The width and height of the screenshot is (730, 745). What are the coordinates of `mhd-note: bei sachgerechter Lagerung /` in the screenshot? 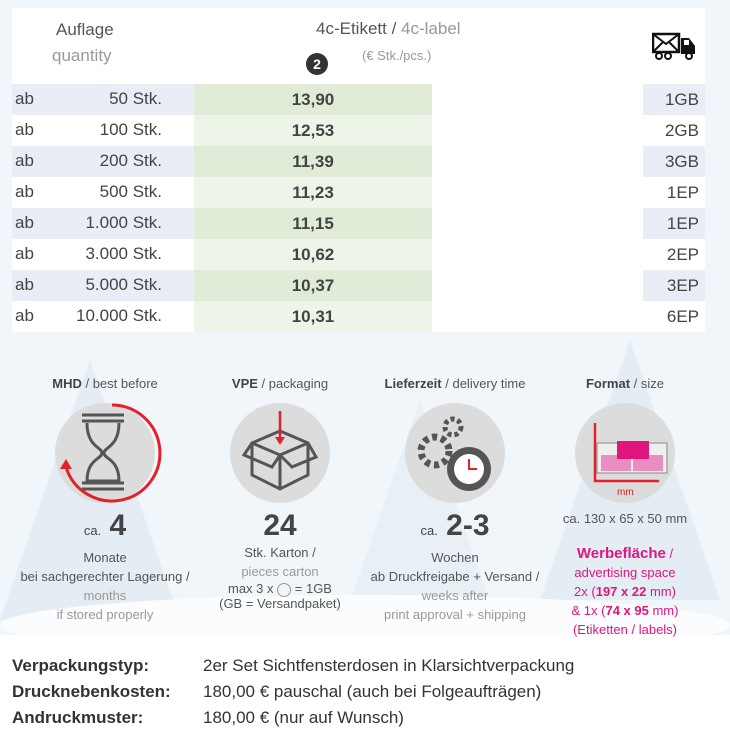 It's located at (105, 576).